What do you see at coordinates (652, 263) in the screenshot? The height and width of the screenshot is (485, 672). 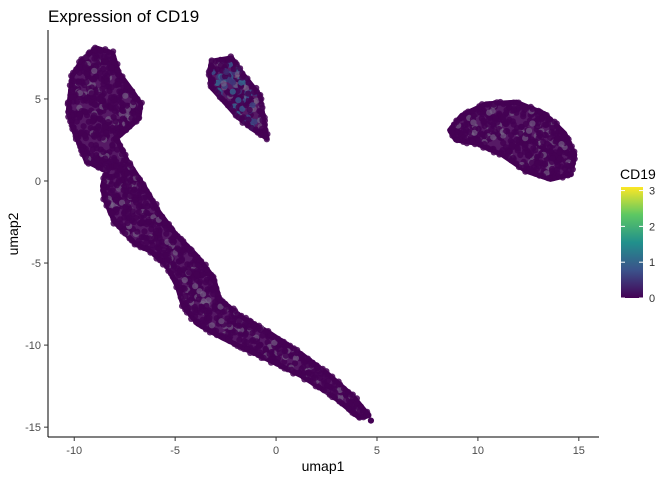 I see `colorbar-tick-label: 1` at bounding box center [652, 263].